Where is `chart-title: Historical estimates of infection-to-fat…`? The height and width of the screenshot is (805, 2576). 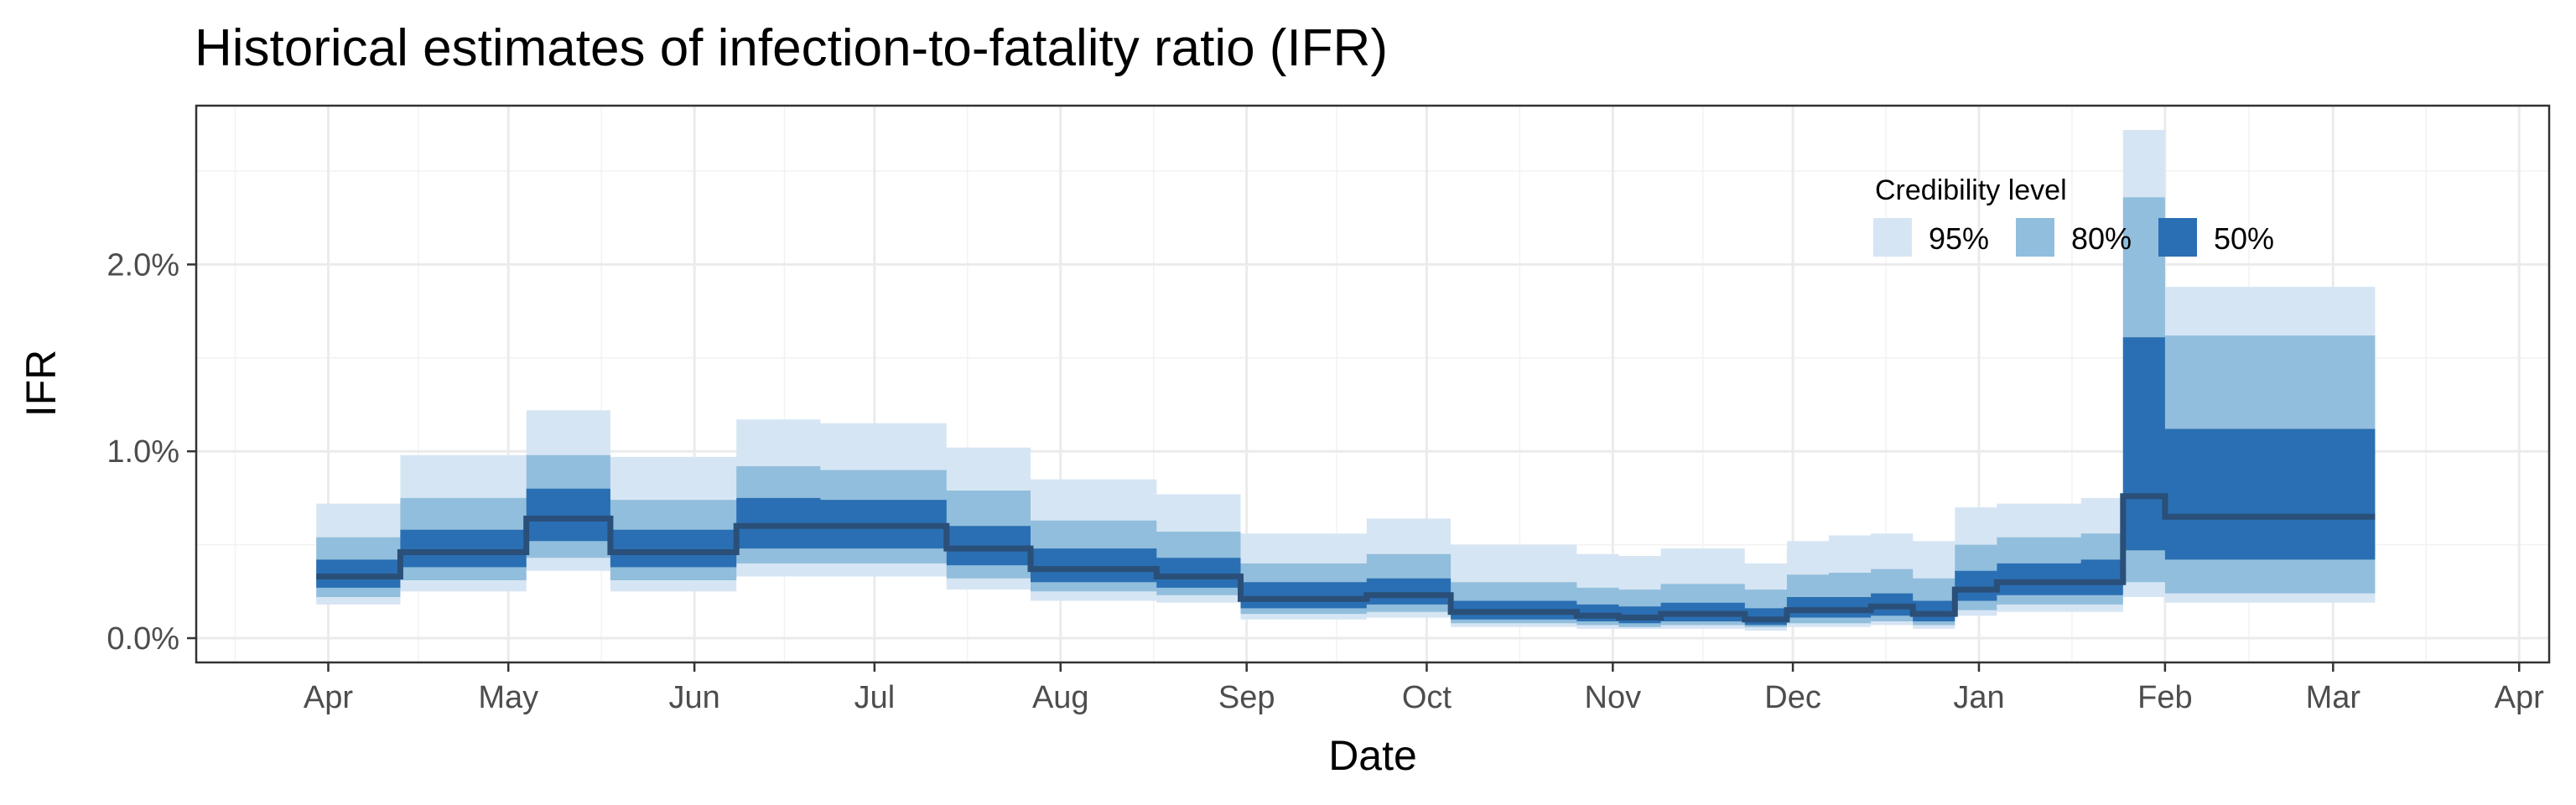
chart-title: Historical estimates of infection-to-fat… is located at coordinates (791, 48).